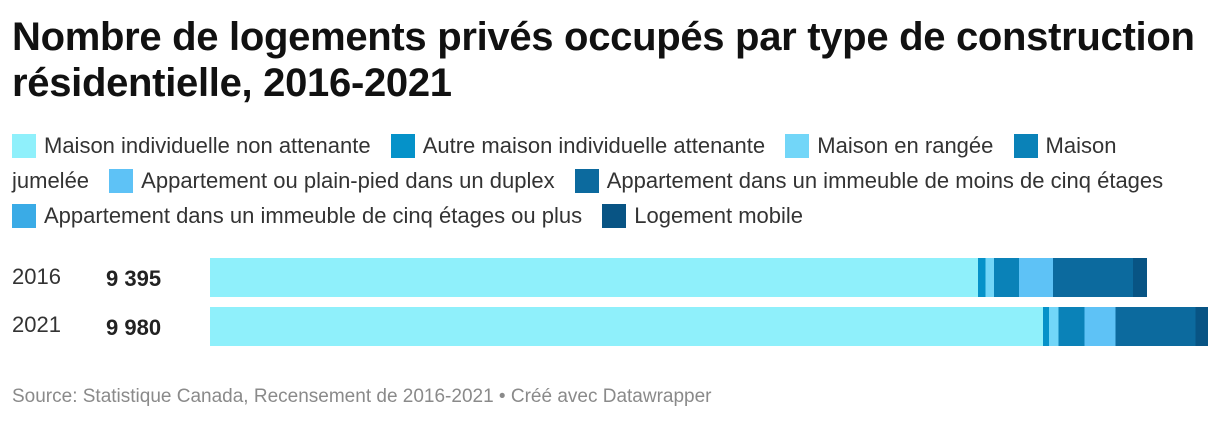 The height and width of the screenshot is (422, 1220). I want to click on legend-item: Maison en rangée, so click(889, 145).